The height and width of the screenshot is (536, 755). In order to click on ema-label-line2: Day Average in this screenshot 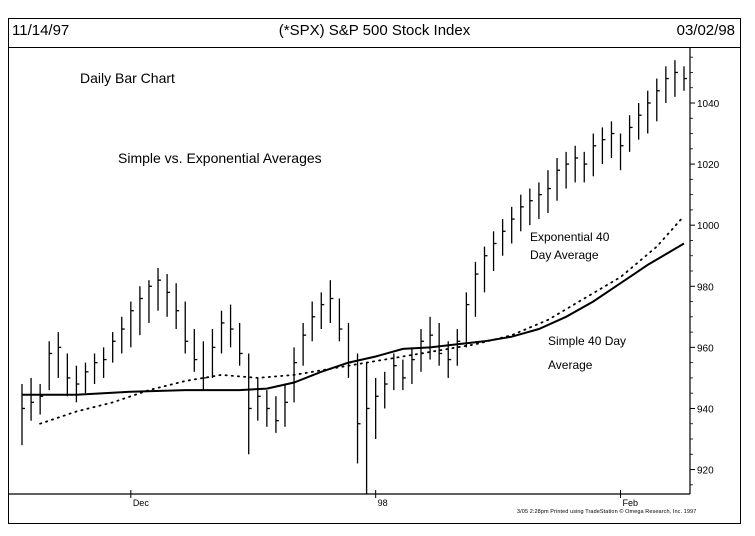, I will do `click(564, 255)`.